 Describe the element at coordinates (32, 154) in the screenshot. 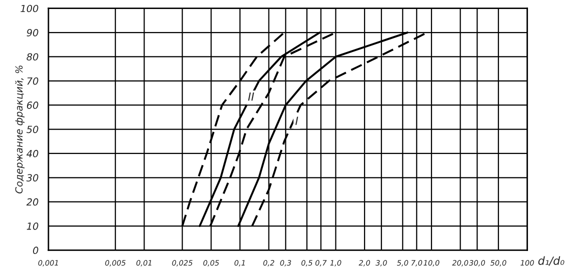

I see `y-tick-label: 40` at that location.